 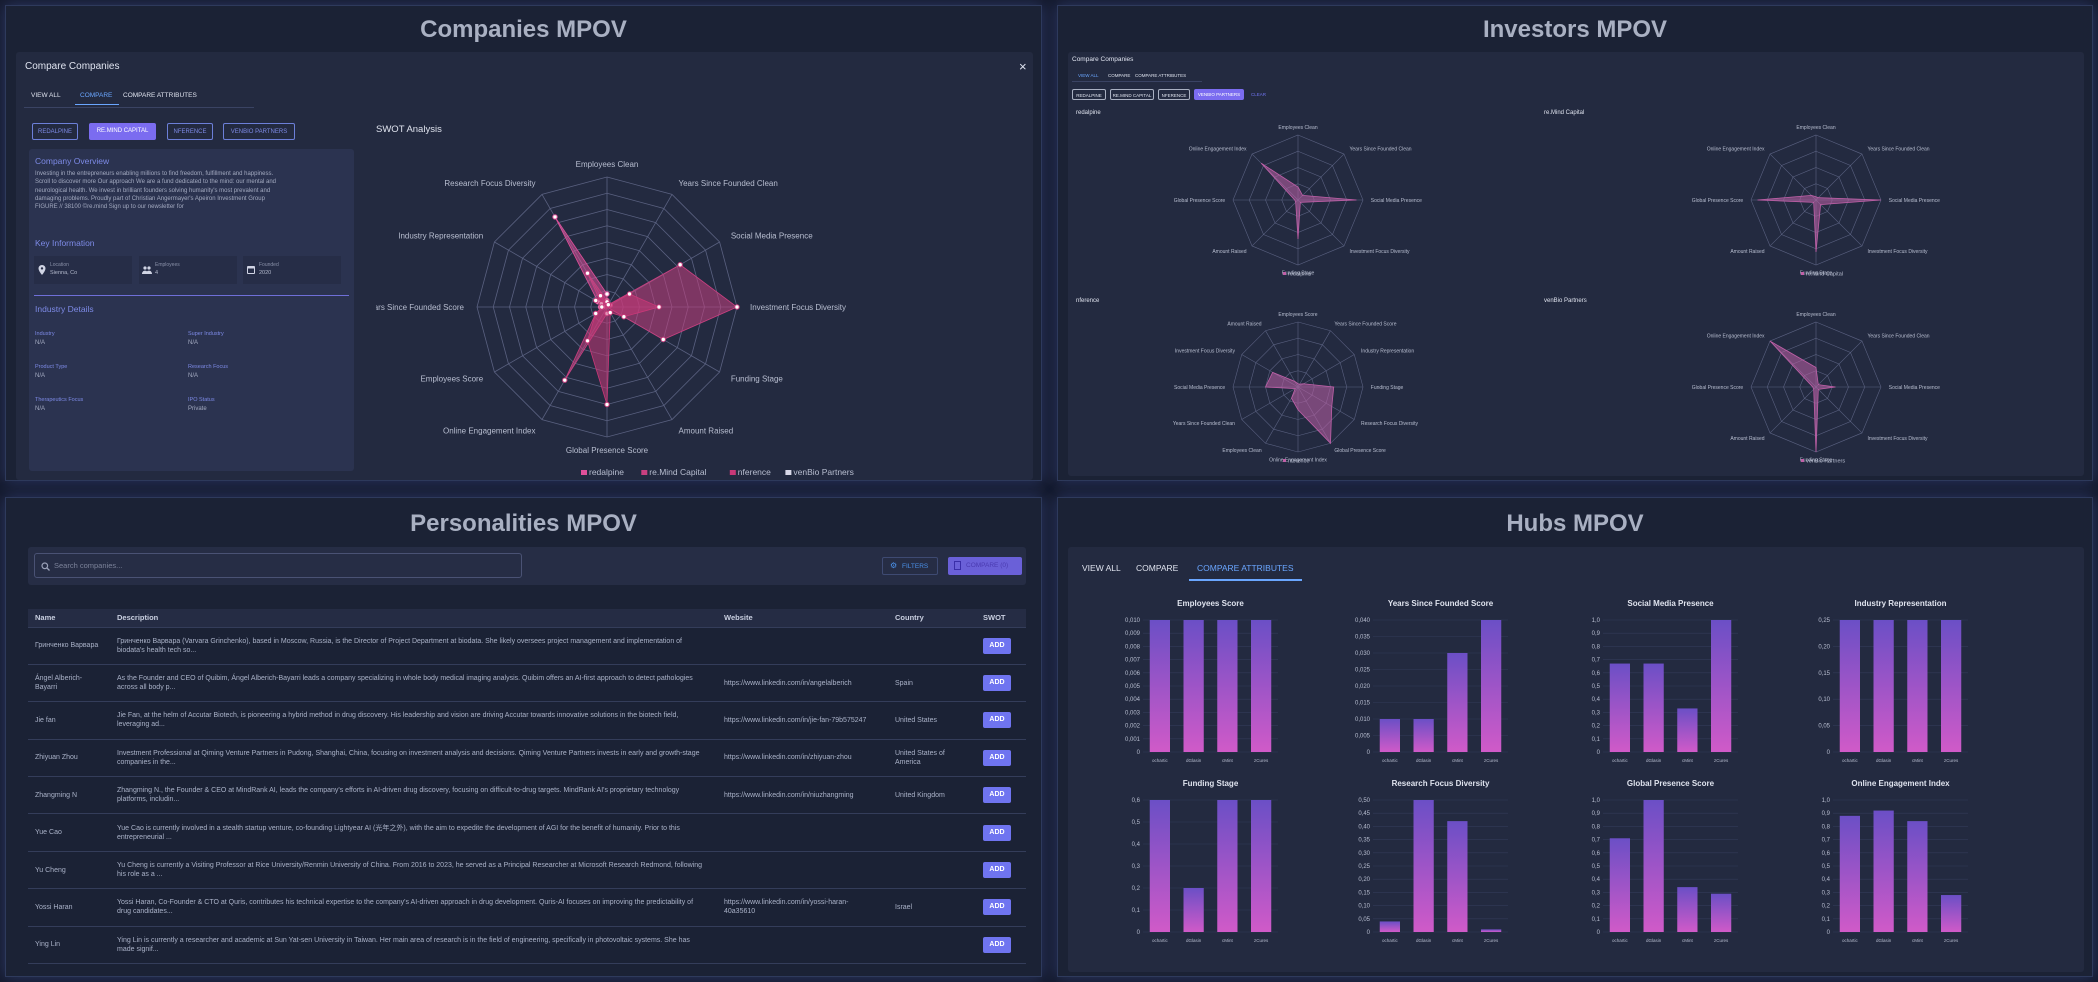 What do you see at coordinates (920, 753) in the screenshot?
I see `country-line: United States of` at bounding box center [920, 753].